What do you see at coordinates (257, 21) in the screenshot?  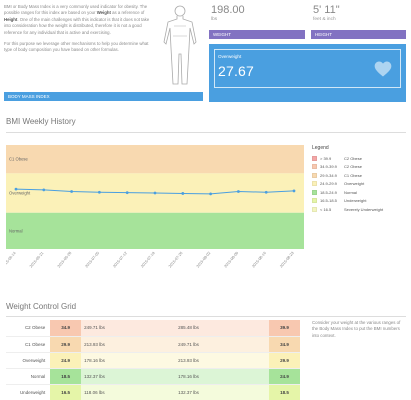 I see `weight-metric: 198.00 lbs WEIGHT` at bounding box center [257, 21].